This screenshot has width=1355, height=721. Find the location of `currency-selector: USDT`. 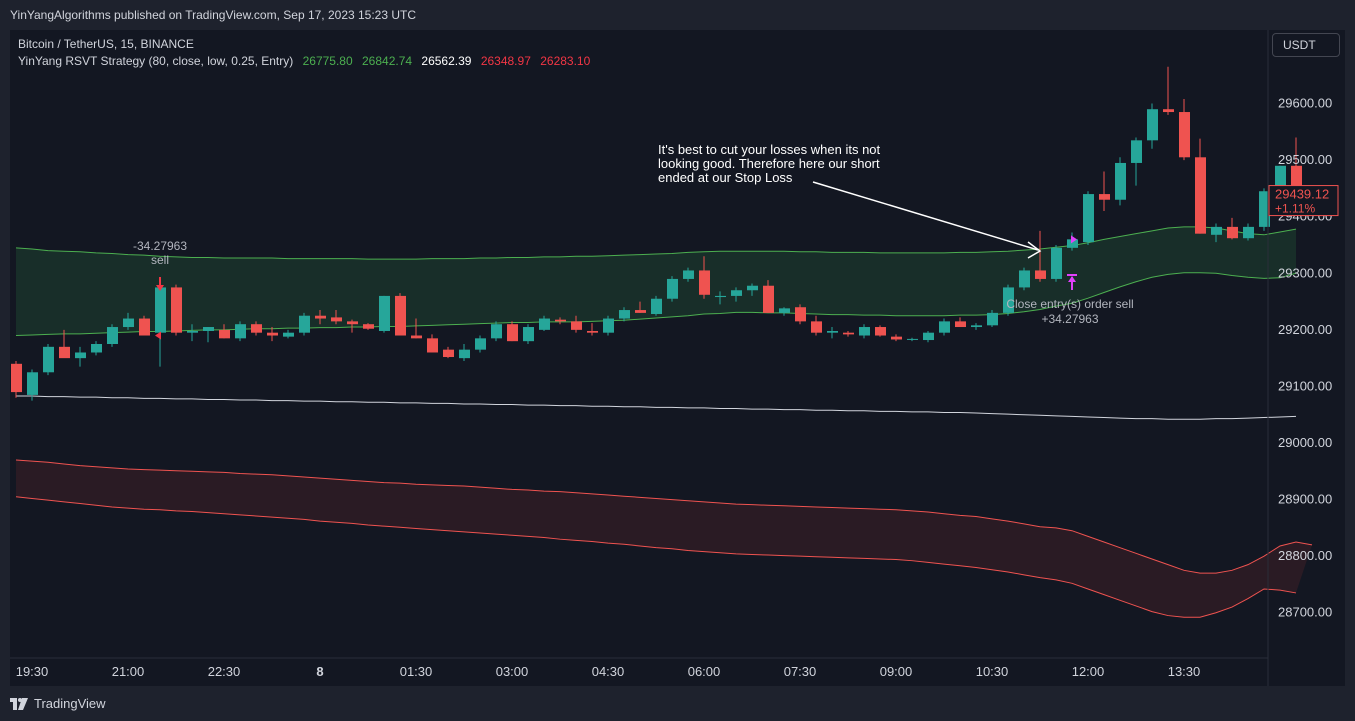

currency-selector: USDT is located at coordinates (1306, 45).